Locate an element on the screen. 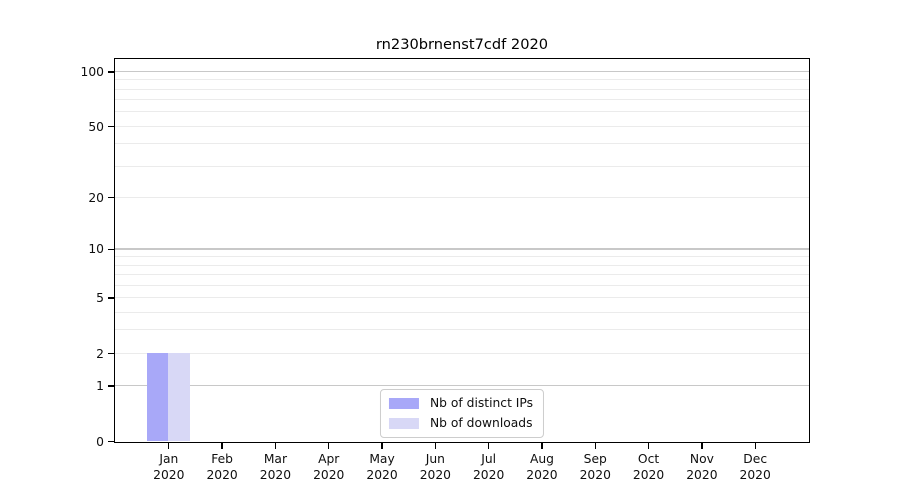 This screenshot has width=900, height=500. x-tick-label-line: Jul is located at coordinates (489, 459).